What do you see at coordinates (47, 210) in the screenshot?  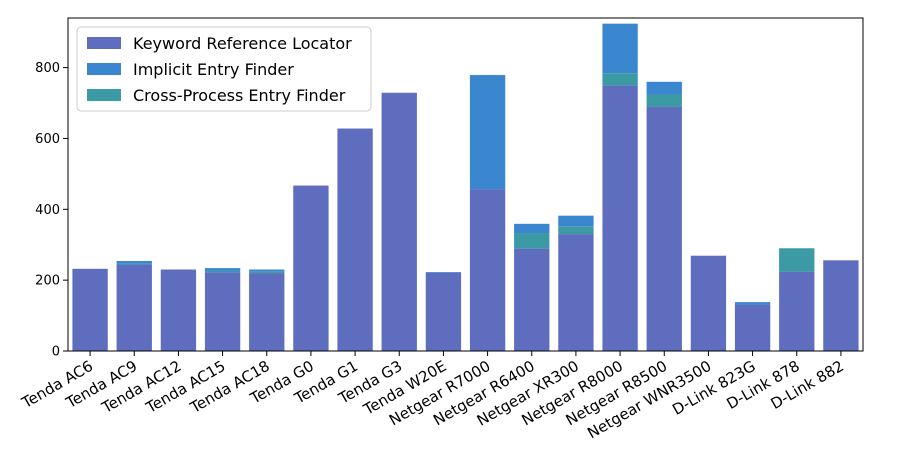 I see `y-tick-label: 400` at bounding box center [47, 210].